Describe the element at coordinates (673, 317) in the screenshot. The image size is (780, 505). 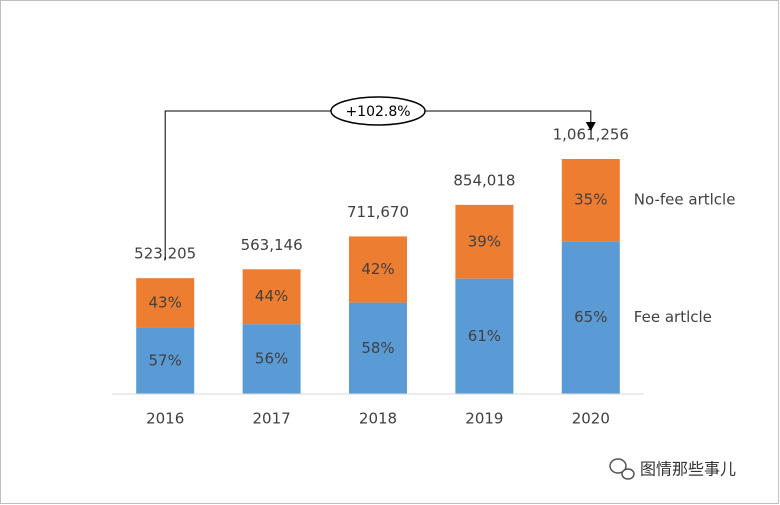
I see `series-label: Fee artlcle` at that location.